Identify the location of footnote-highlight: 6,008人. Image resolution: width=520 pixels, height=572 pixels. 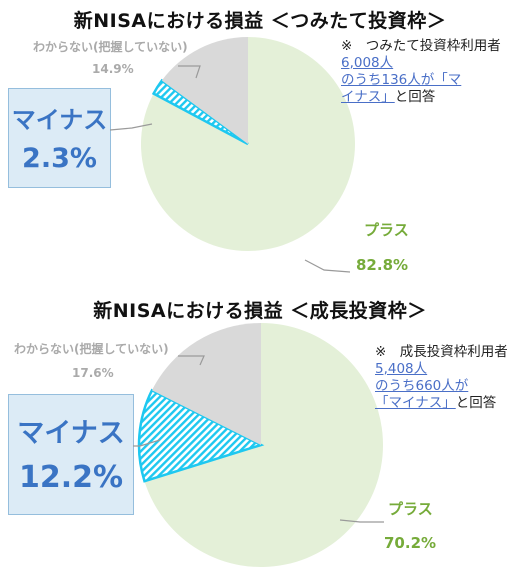
(367, 63).